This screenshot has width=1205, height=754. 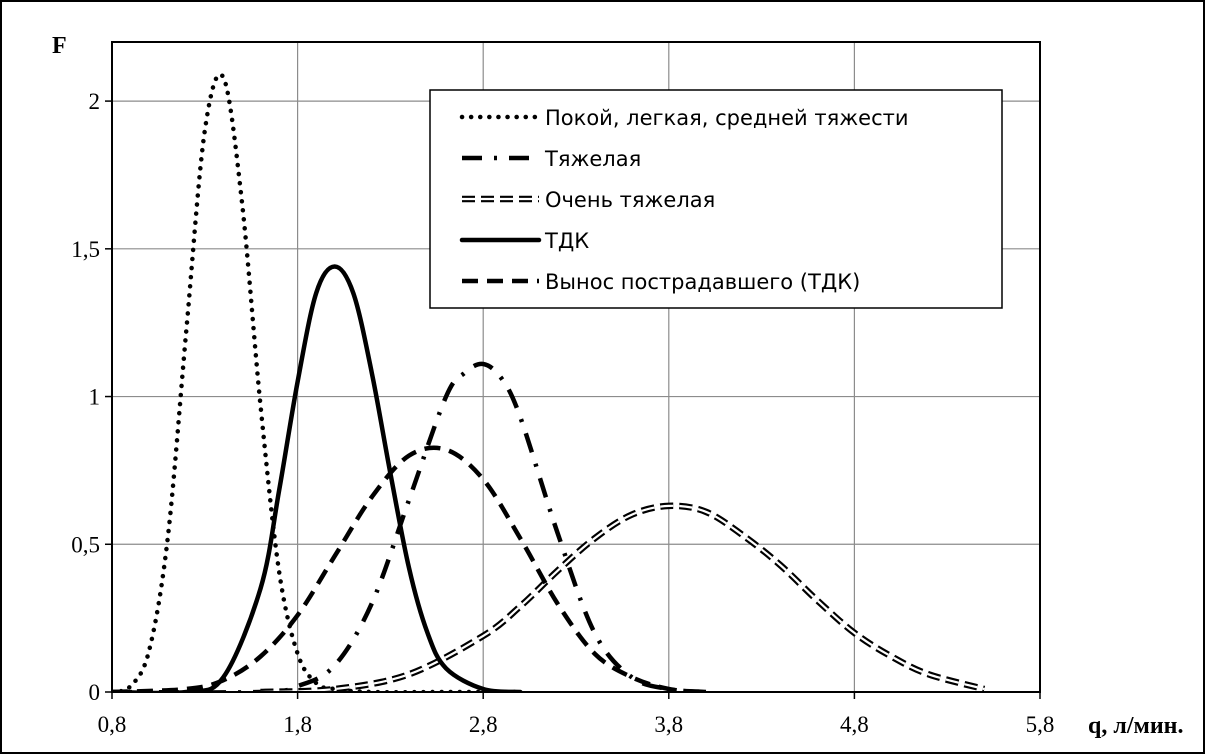 I want to click on x-tick-label: 2,8, so click(x=483, y=724).